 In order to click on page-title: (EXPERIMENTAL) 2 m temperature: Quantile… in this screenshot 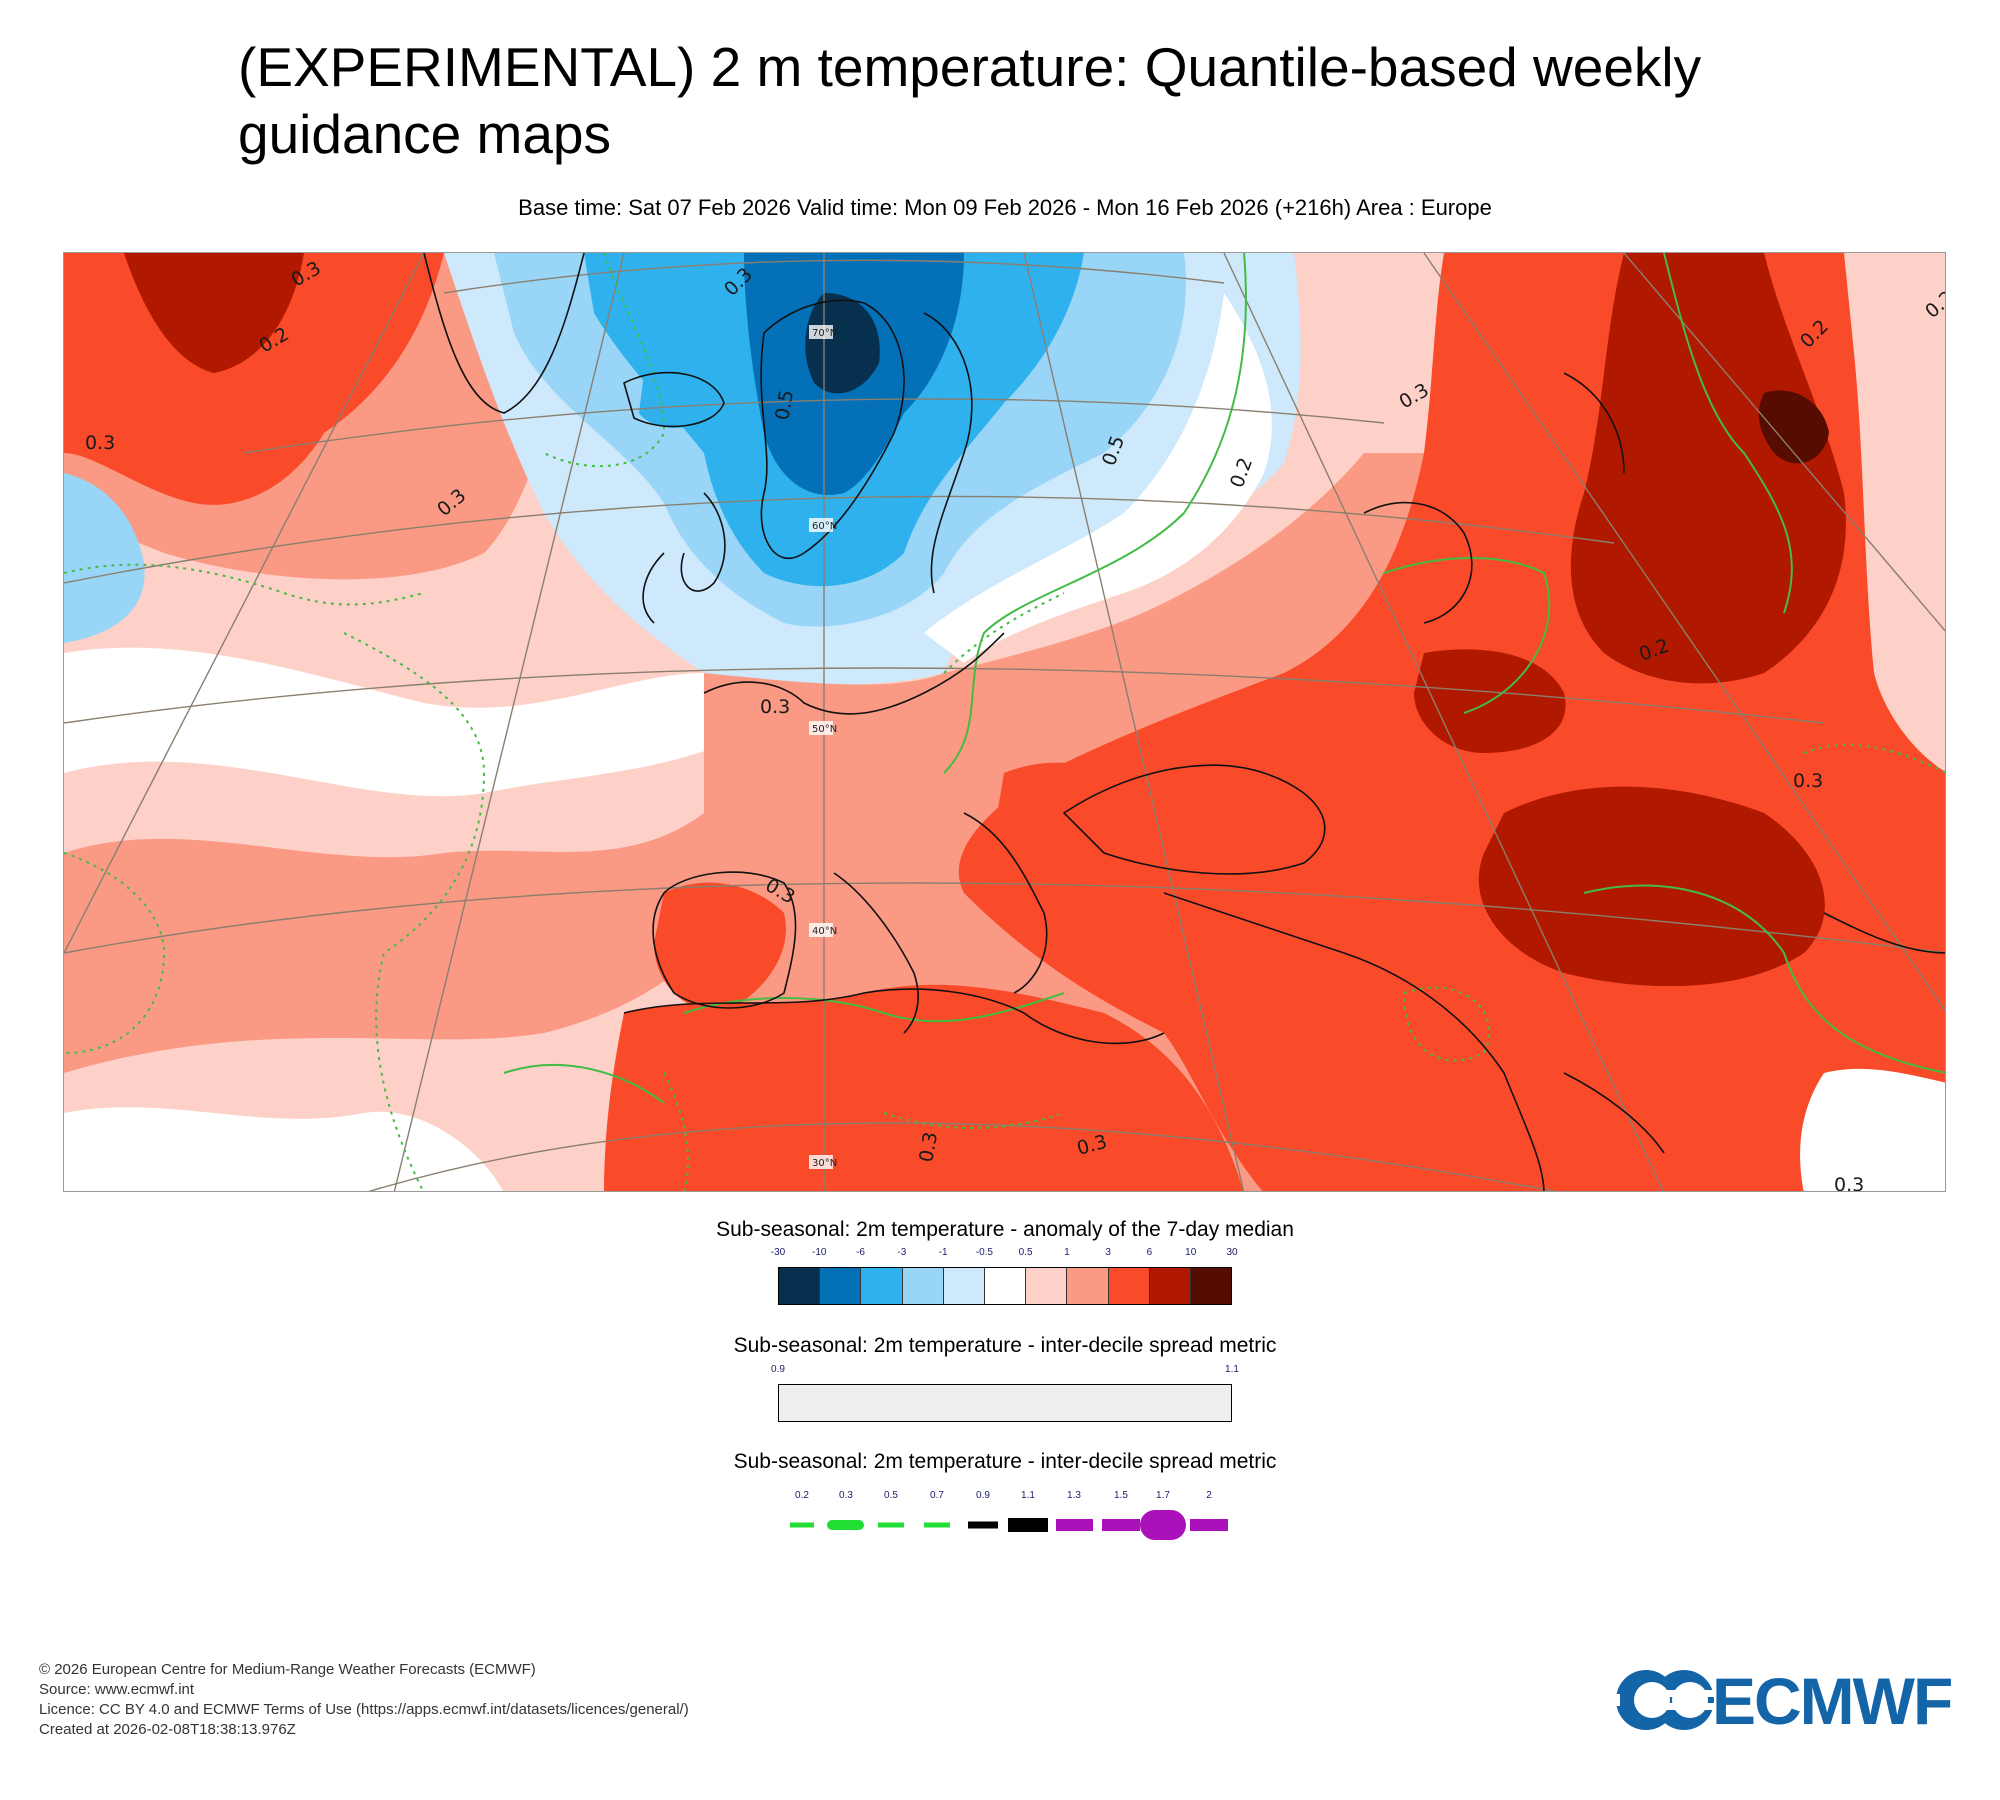, I will do `click(970, 100)`.